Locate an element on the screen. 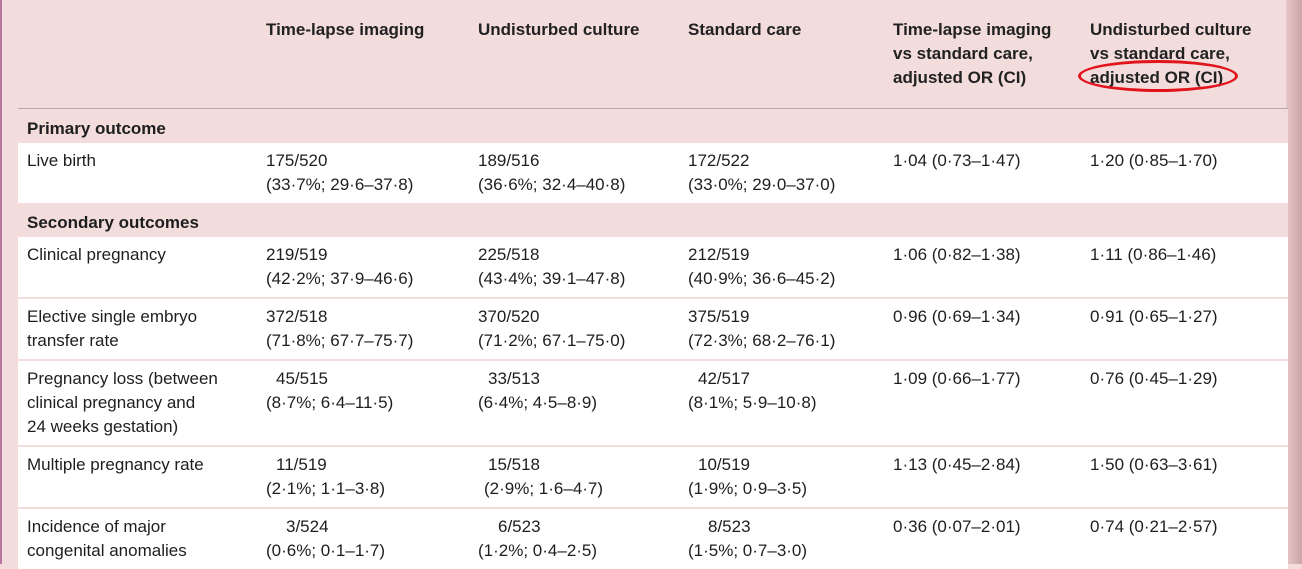 The image size is (1302, 569). cell-or-undisturbed: 0·76 (0·45–1·29) is located at coordinates (1189, 402).